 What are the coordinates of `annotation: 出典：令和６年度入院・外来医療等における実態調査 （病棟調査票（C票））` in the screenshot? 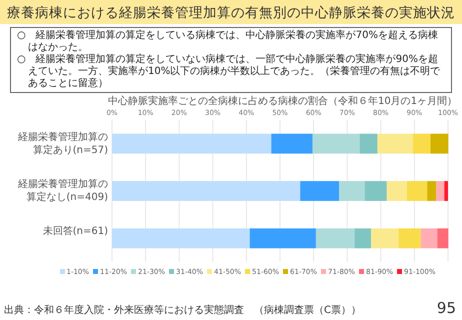 It's located at (182, 310).